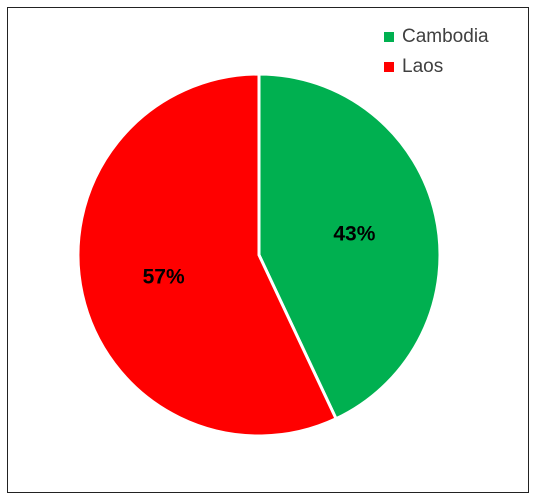  I want to click on pie-labels: 43% 57%, so click(259, 256).